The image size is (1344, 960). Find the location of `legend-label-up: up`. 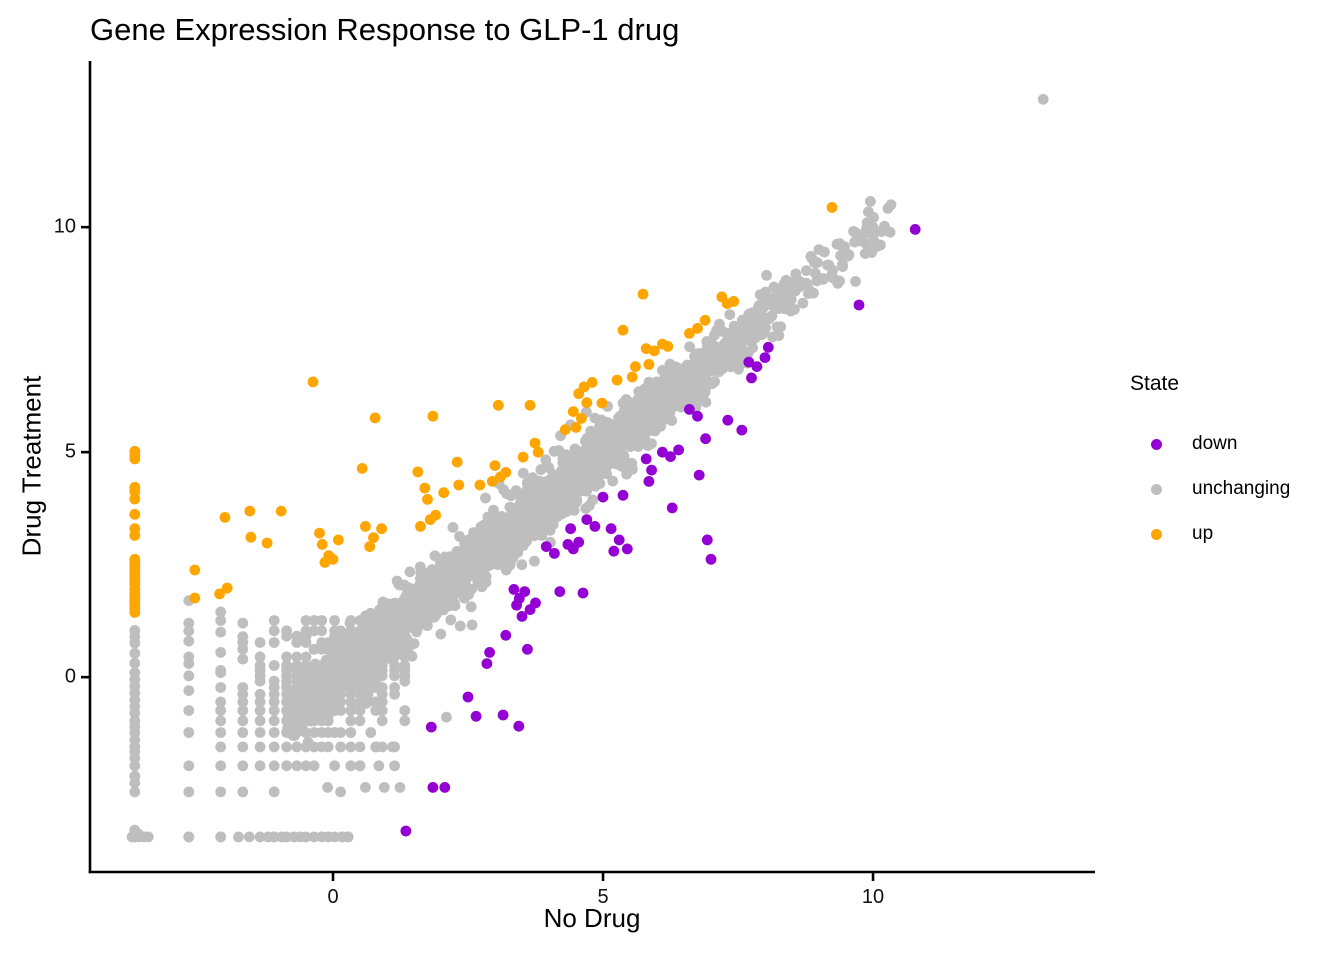

legend-label-up: up is located at coordinates (1203, 533).